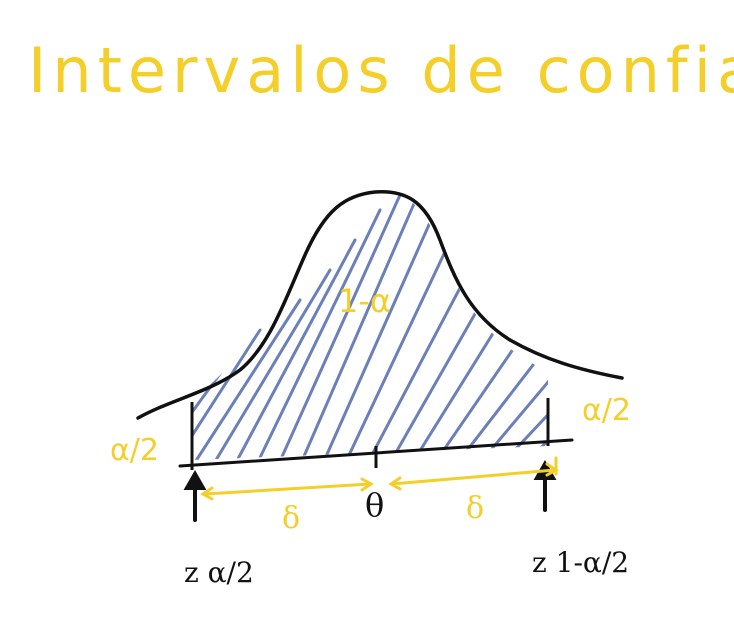 This screenshot has width=734, height=622. What do you see at coordinates (291, 518) in the screenshot?
I see `left-delta-label: δ` at bounding box center [291, 518].